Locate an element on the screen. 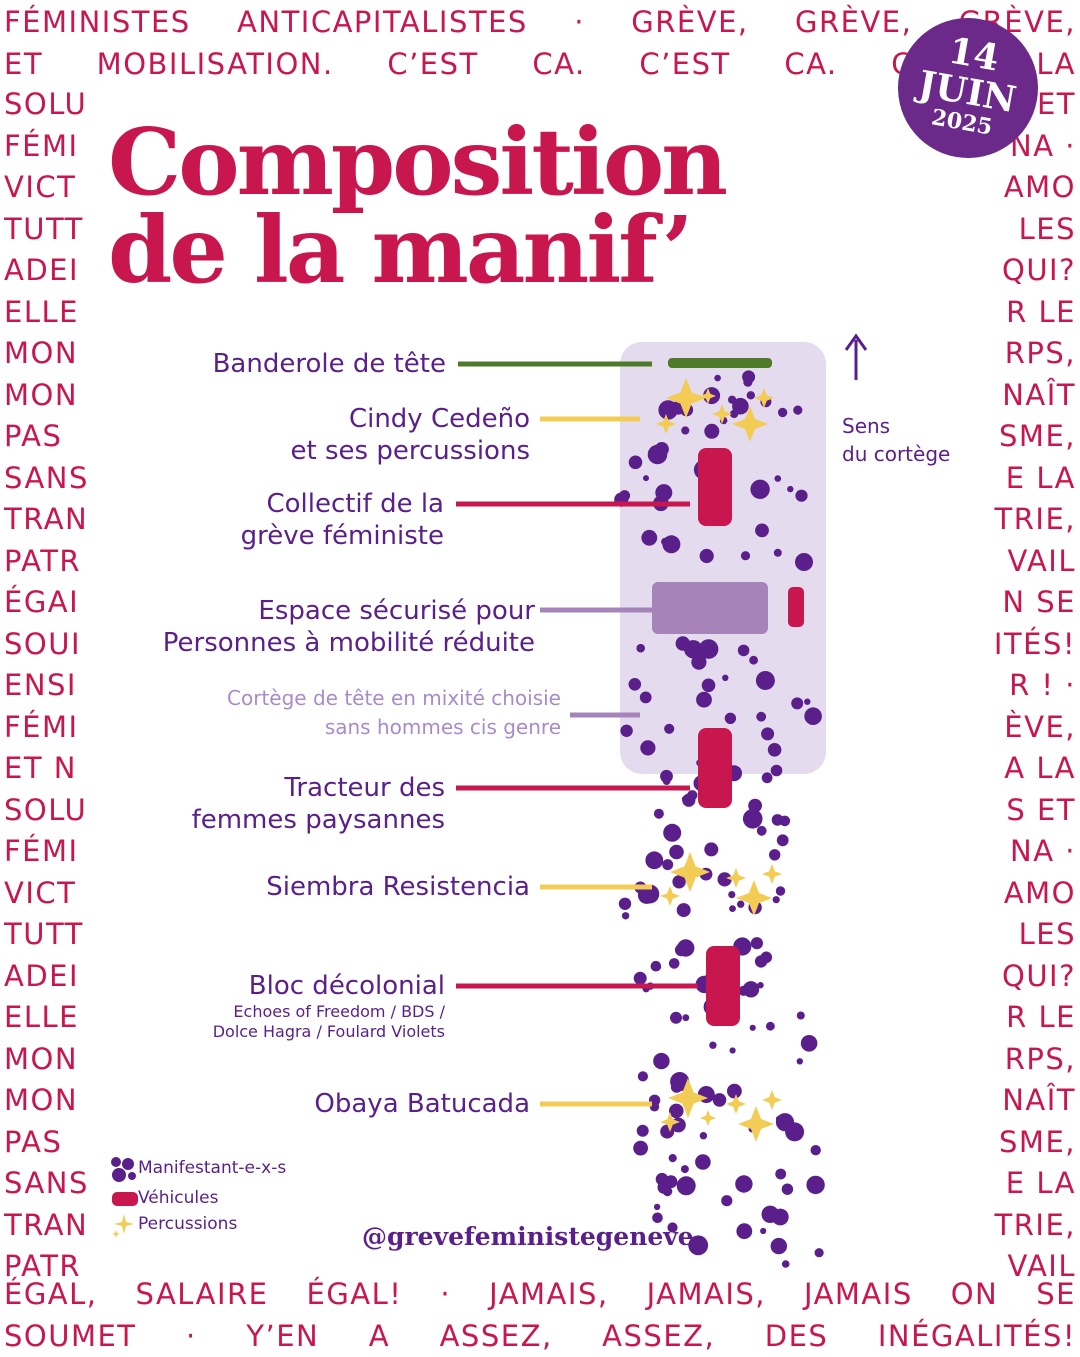 The width and height of the screenshot is (1080, 1357). legend-vehicle-icon is located at coordinates (125, 1199).